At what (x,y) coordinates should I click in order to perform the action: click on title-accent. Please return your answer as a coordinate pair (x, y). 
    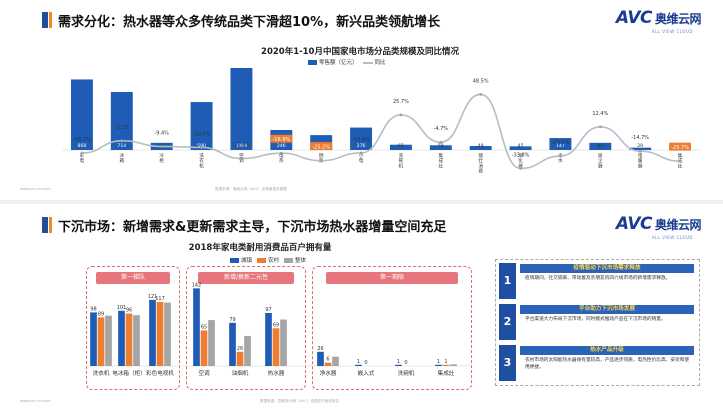
    Looking at the image, I should click on (45, 225).